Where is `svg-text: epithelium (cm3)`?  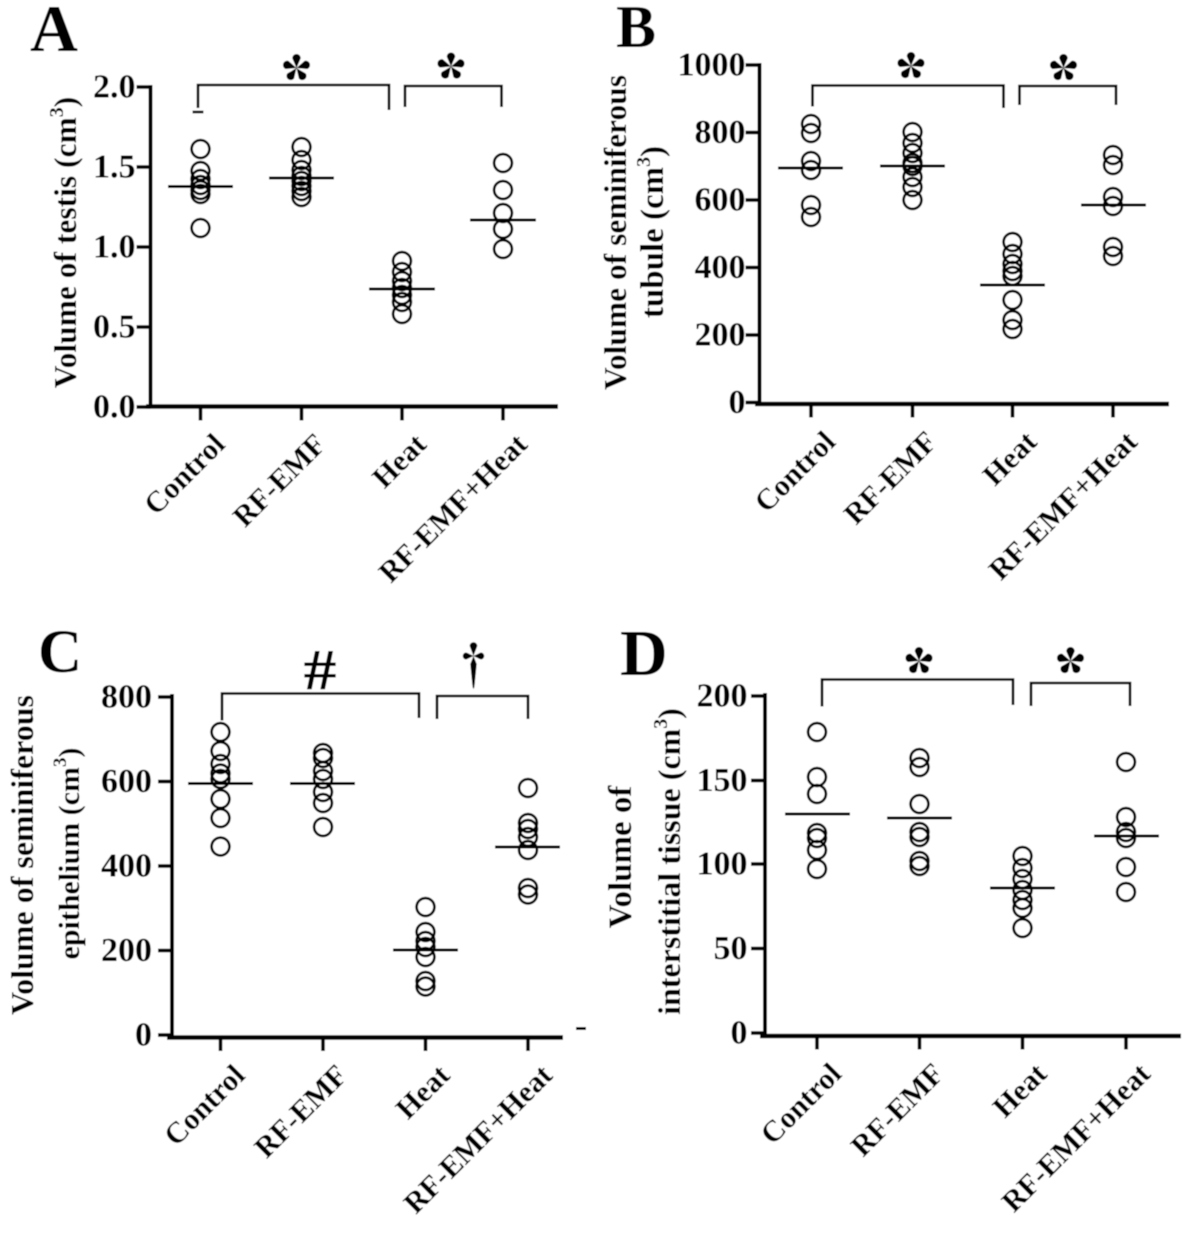 svg-text: epithelium (cm3) is located at coordinates (68, 854).